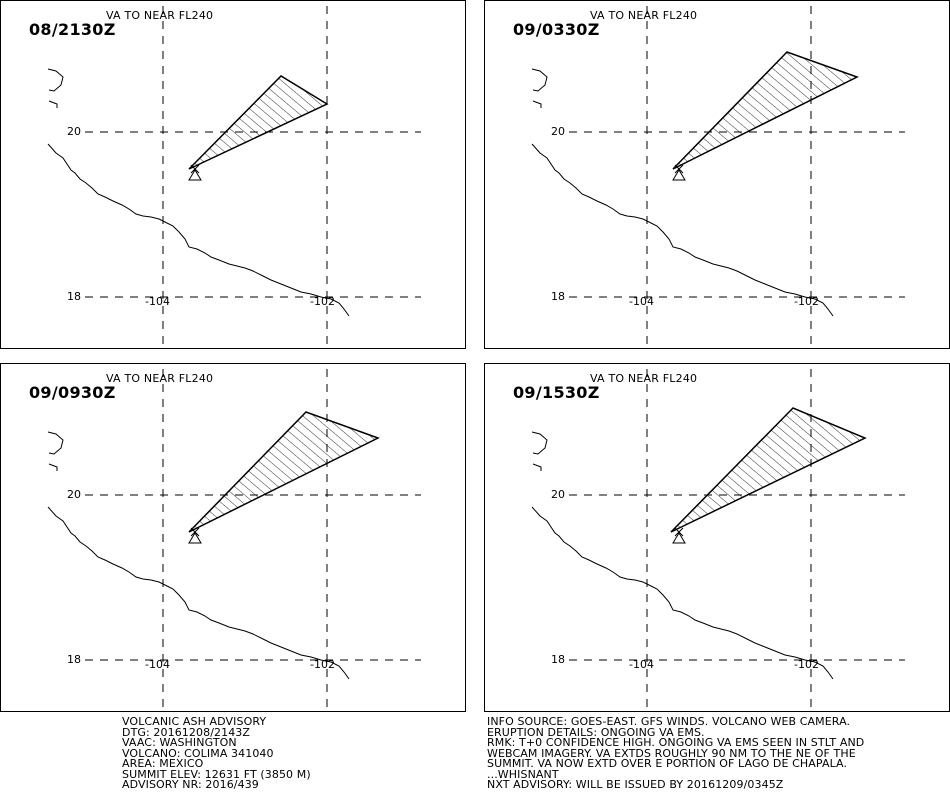 This screenshot has width=950, height=812. What do you see at coordinates (523, 774) in the screenshot?
I see `advisory-forecaster: ...WHISNANT` at bounding box center [523, 774].